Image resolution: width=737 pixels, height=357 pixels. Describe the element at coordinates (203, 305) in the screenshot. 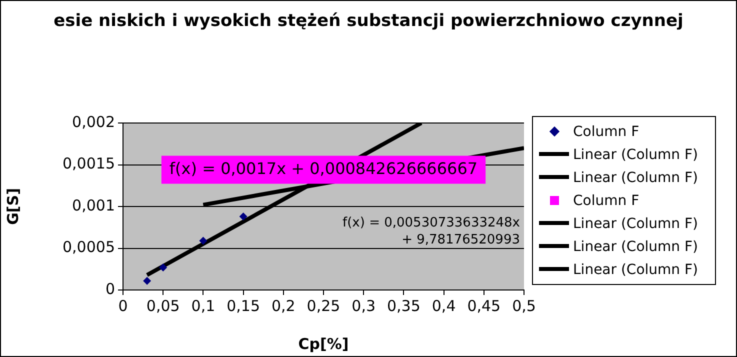

I see `x-tick-label: 0,1` at that location.